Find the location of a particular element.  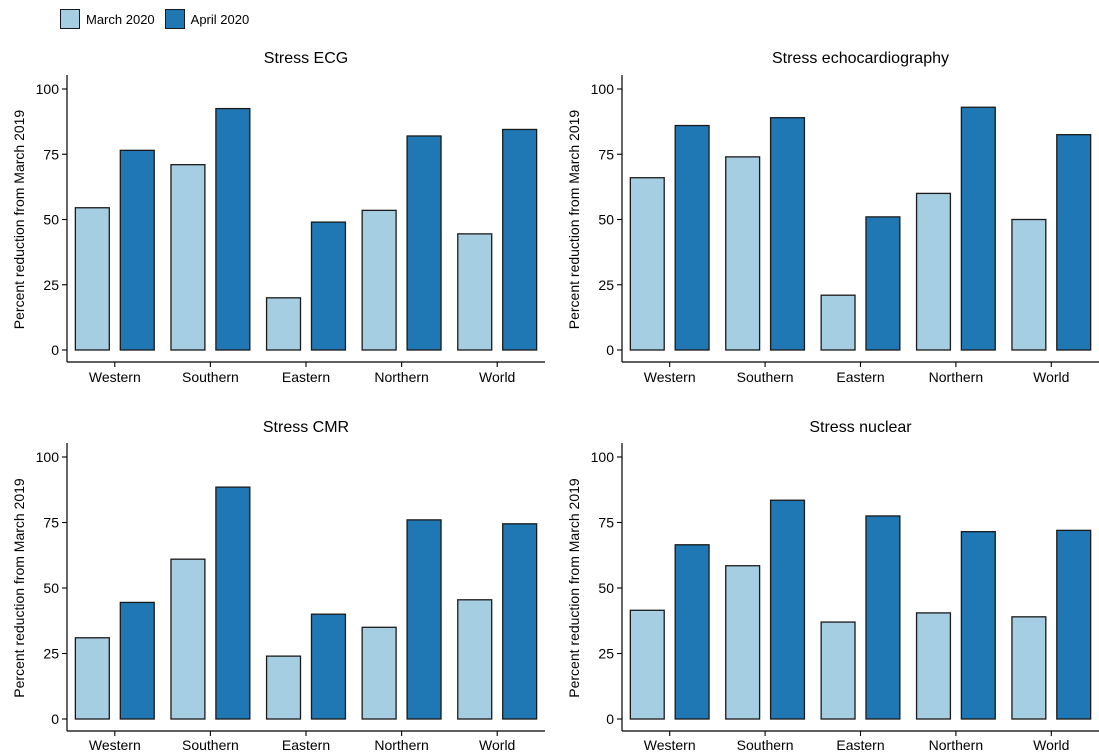

panel-title-stress-cmr: Stress CMR is located at coordinates (306, 427).